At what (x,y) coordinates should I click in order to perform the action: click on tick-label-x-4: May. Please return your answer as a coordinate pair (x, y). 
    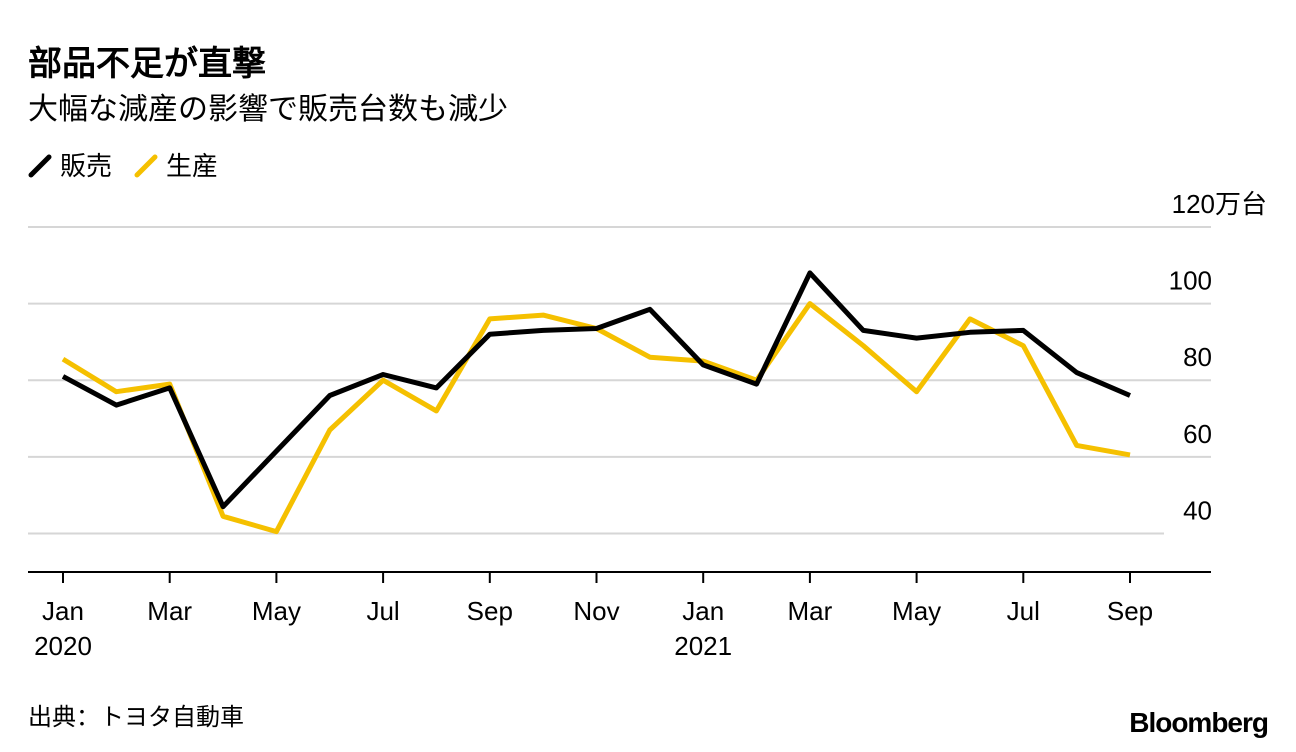
    Looking at the image, I should click on (276, 611).